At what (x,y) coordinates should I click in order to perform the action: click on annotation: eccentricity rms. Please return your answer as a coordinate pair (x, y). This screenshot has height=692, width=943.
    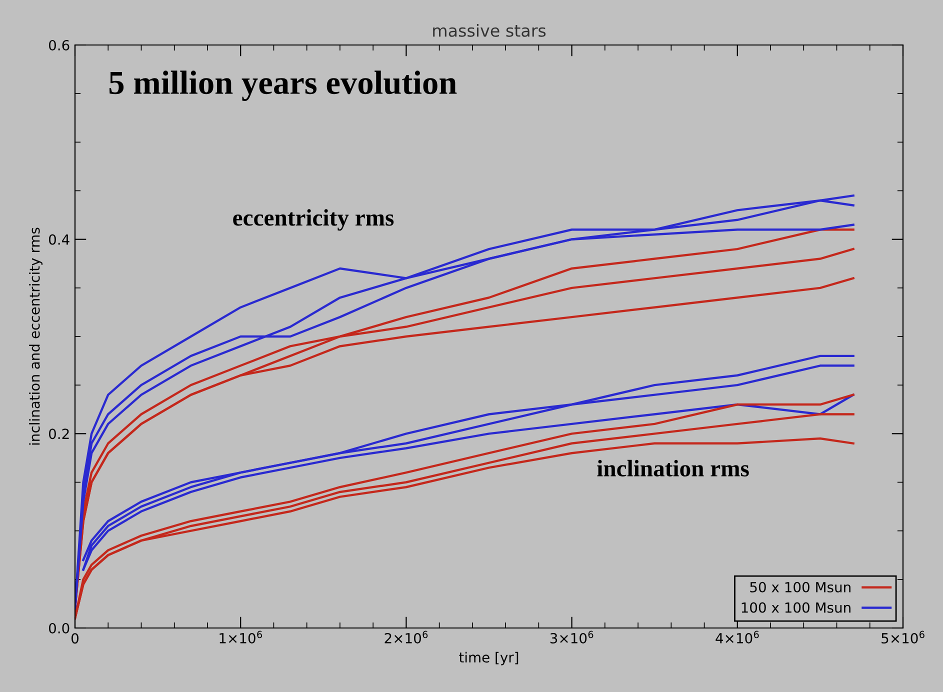
    Looking at the image, I should click on (313, 220).